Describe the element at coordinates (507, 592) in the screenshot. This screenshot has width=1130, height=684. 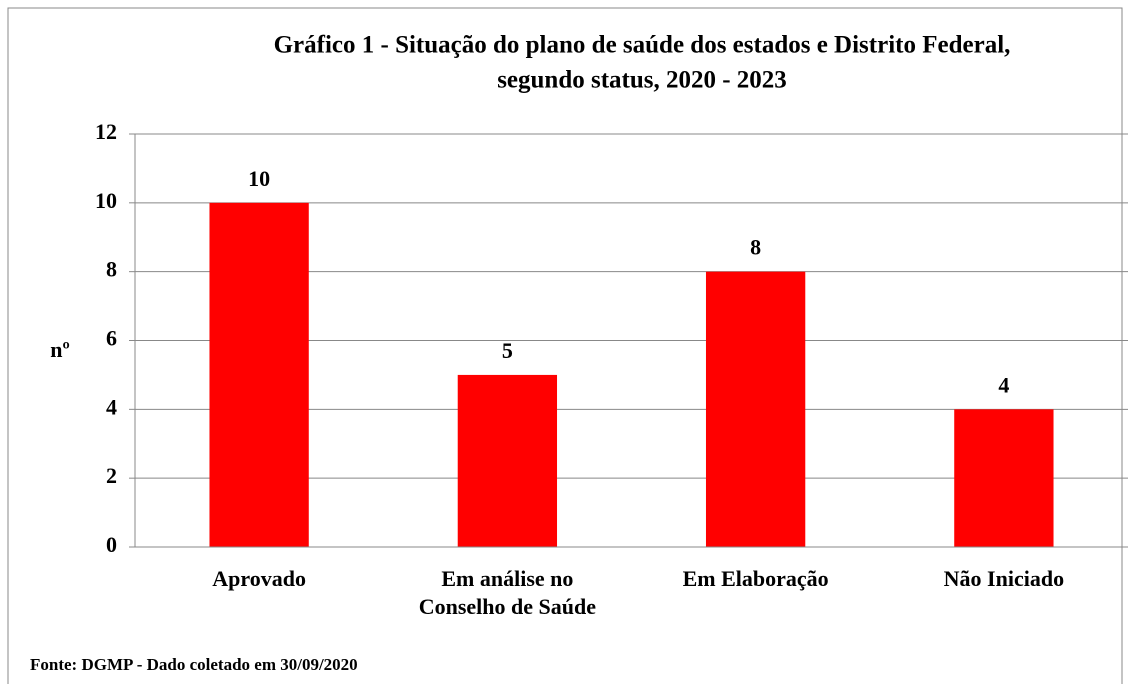
I see `x-tick-label: Em análise no Conselho de Saúde` at that location.